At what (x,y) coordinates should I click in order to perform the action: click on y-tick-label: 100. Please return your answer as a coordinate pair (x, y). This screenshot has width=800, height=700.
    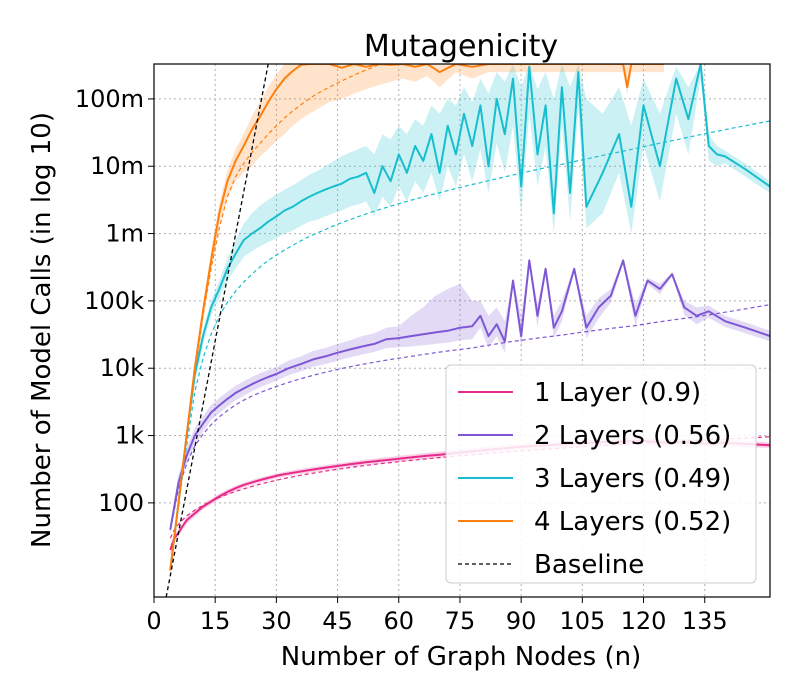
    Looking at the image, I should click on (121, 503).